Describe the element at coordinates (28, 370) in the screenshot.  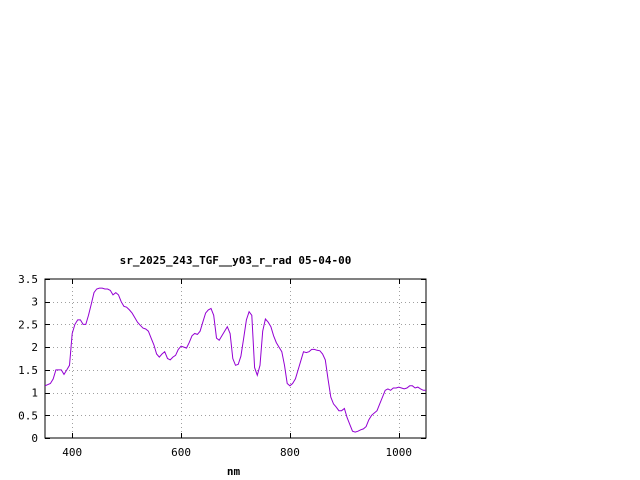
I see `y-tick-label: 1.5` at that location.